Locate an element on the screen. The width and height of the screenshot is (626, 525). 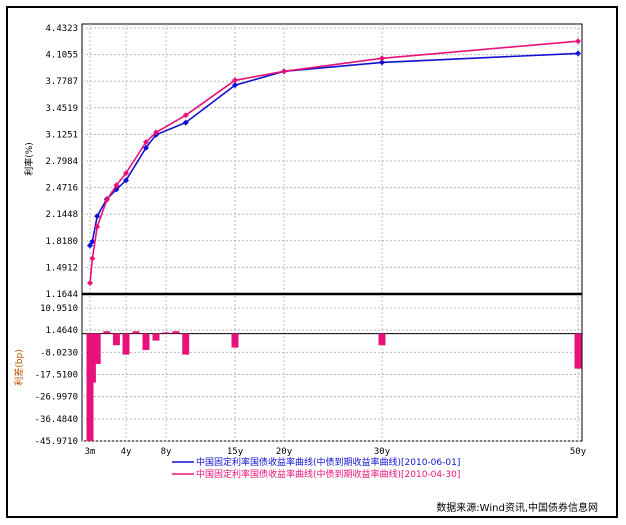
legend-label: 中国固定利率国债收益率曲线(中债到期收益率曲线)[2010-06-01] is located at coordinates (328, 462).